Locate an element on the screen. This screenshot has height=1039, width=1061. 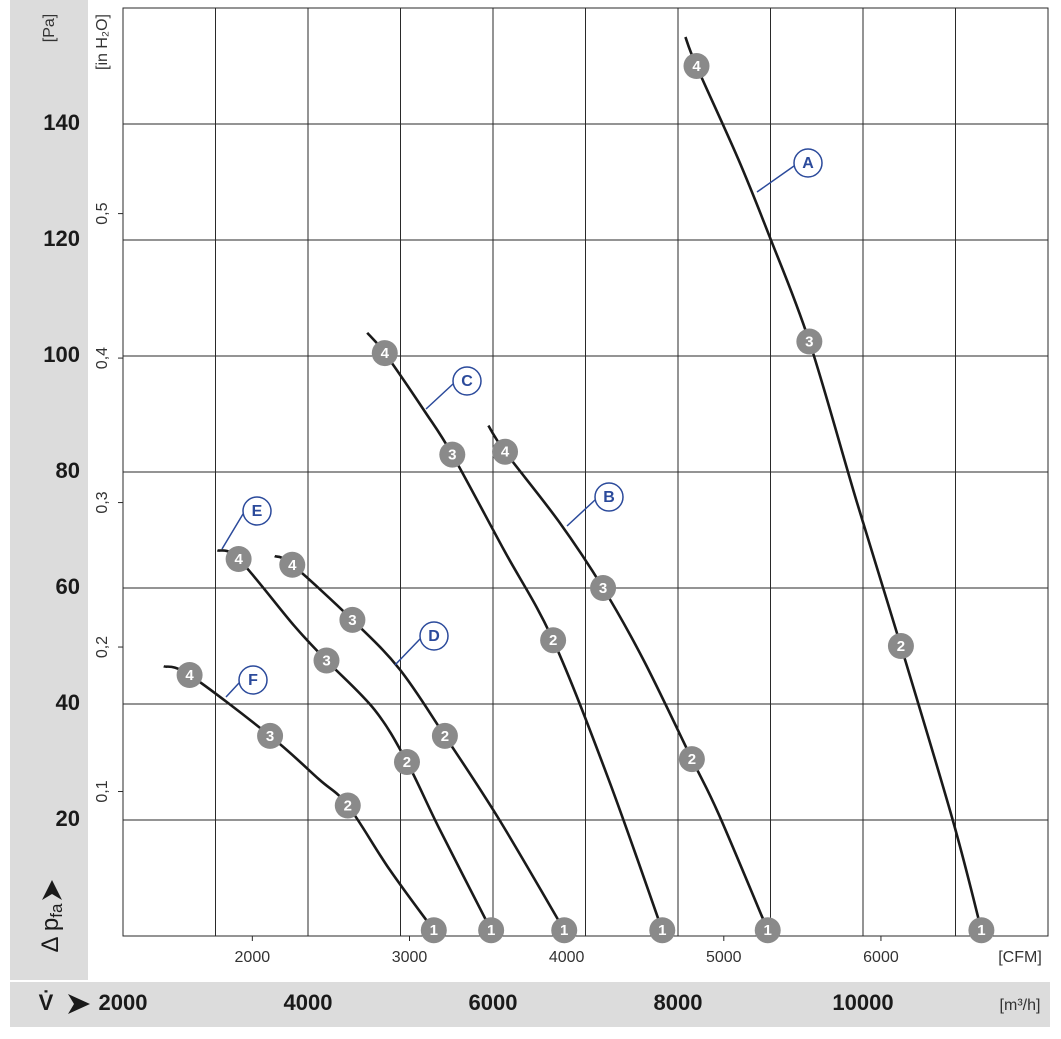
x2-tick-label: 4000 is located at coordinates (567, 957).